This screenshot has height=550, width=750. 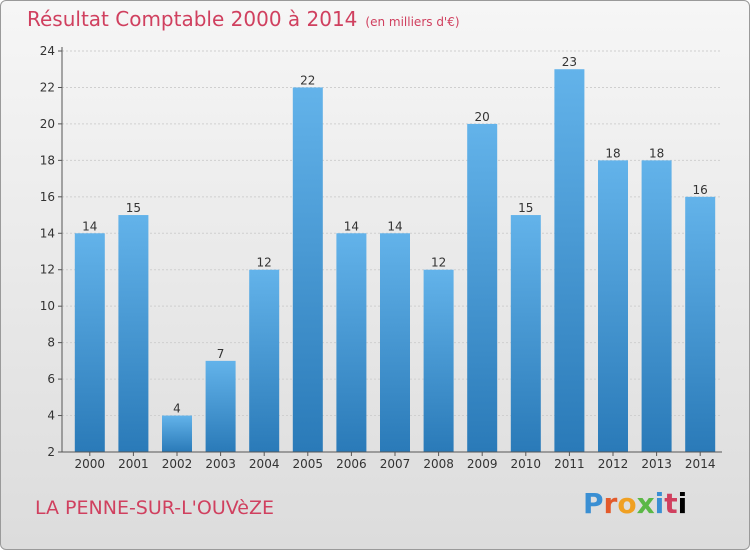 I want to click on y-tick-label: 20, so click(x=47, y=124).